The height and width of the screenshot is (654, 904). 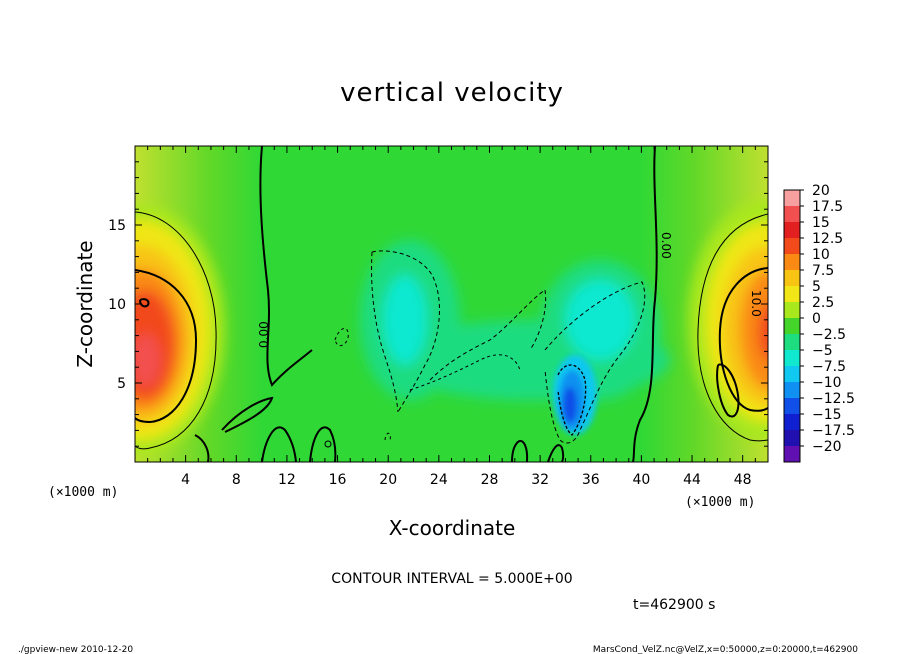 I want to click on x-tick-label: 24, so click(x=439, y=480).